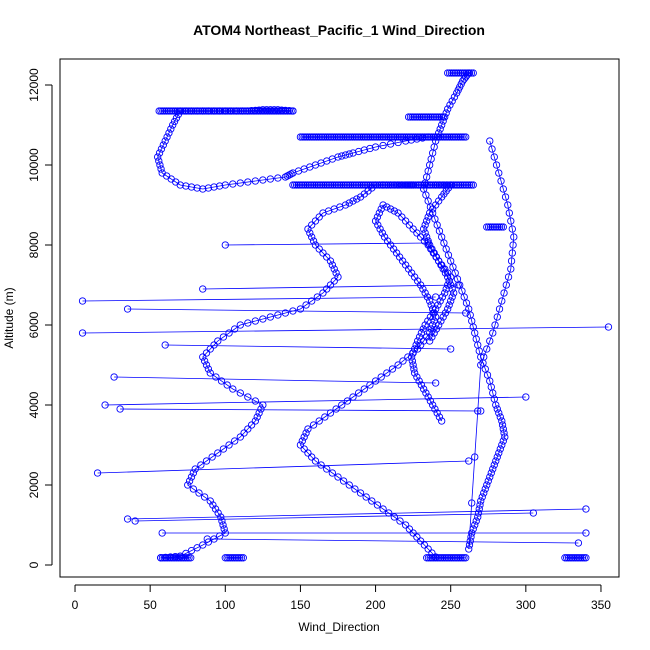 The image size is (650, 650). Describe the element at coordinates (34, 165) in the screenshot. I see `y-tick-label: 10000` at that location.